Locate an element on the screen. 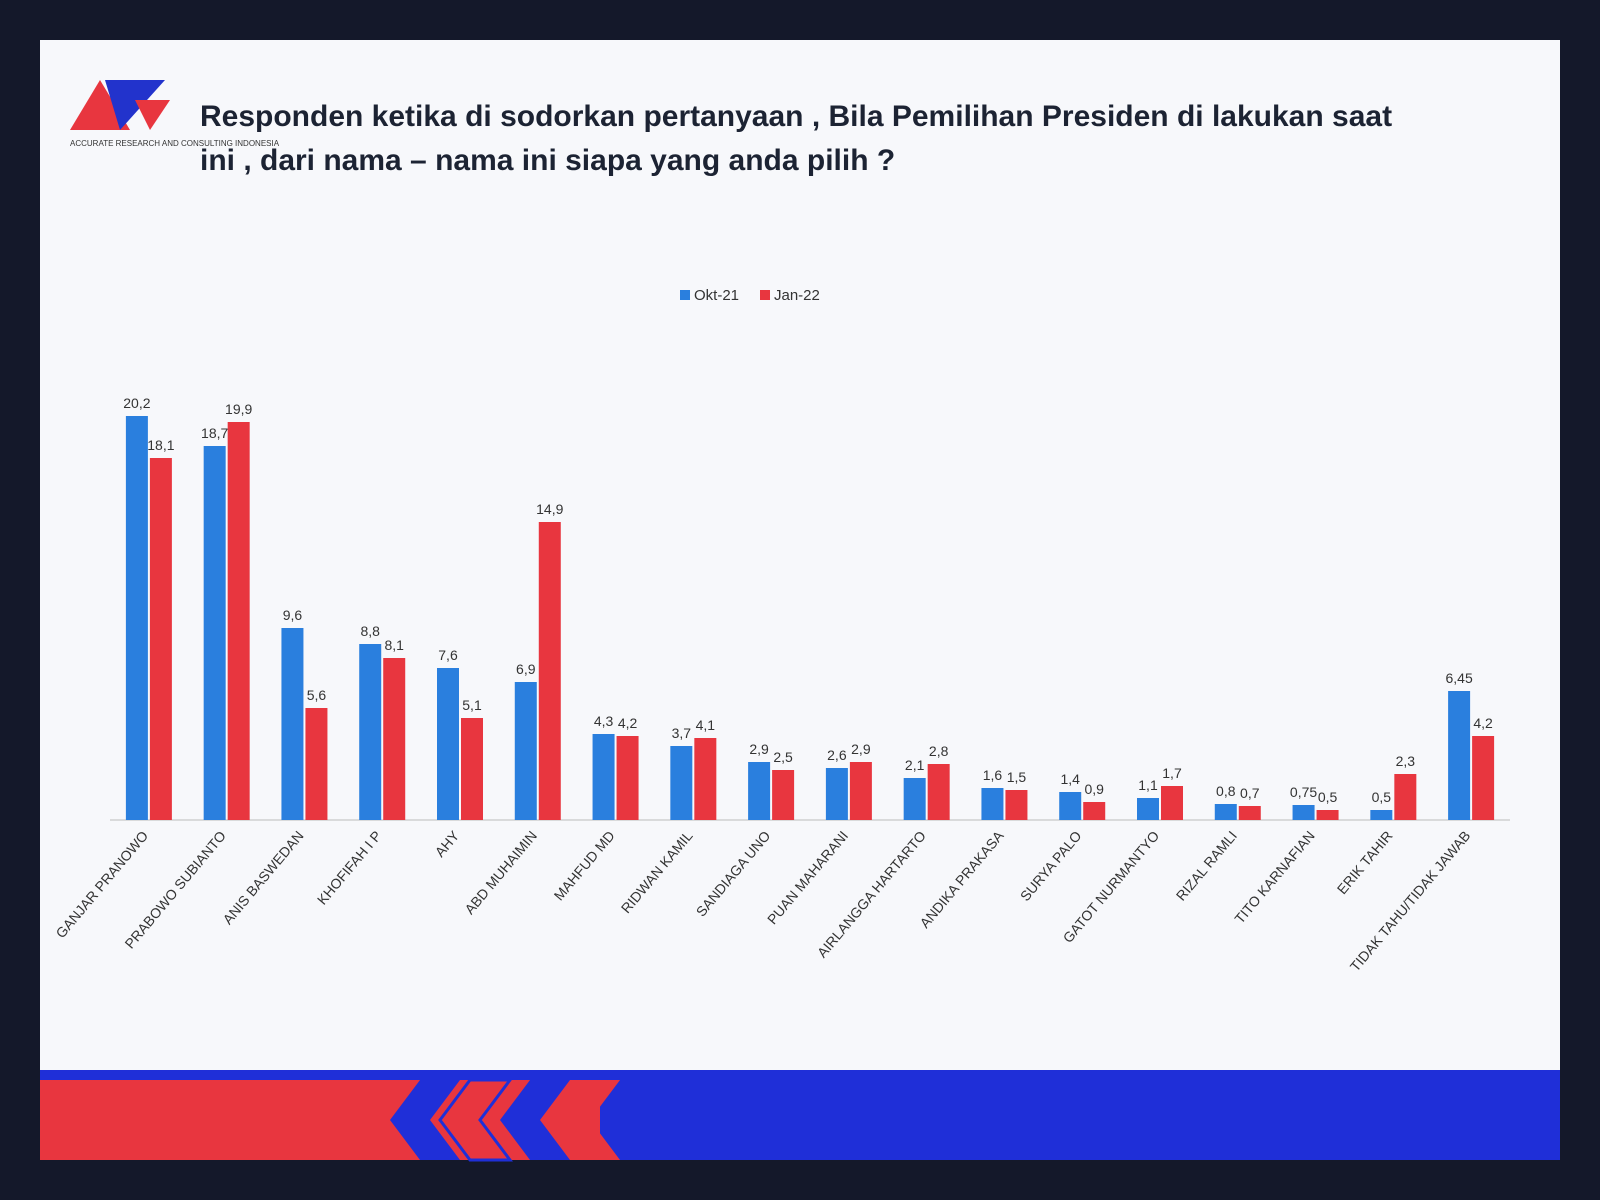  data-label: 1,4 is located at coordinates (1070, 779).